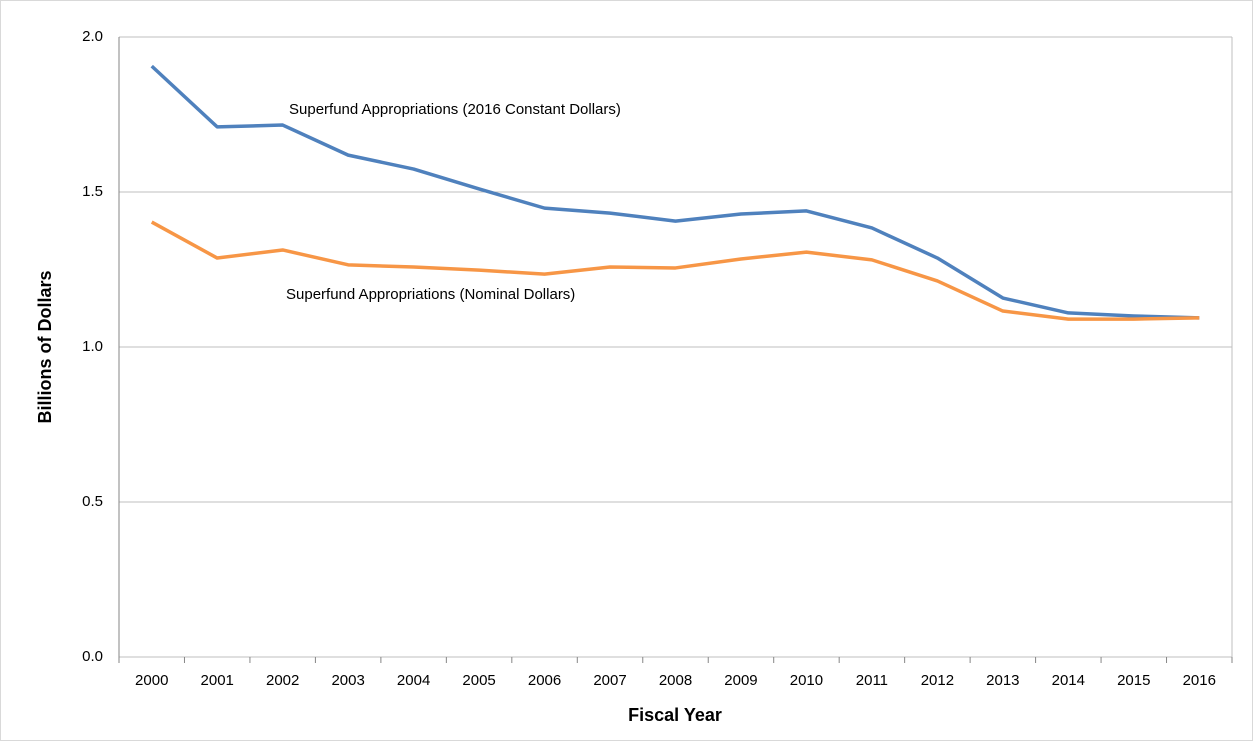 This screenshot has width=1253, height=746. I want to click on x-tick-label: 2010, so click(806, 680).